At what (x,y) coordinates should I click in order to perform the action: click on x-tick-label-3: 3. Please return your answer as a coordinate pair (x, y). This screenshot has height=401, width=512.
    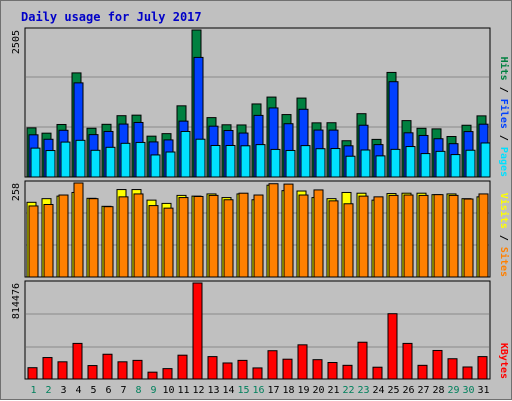
    Looking at the image, I should click on (63, 390).